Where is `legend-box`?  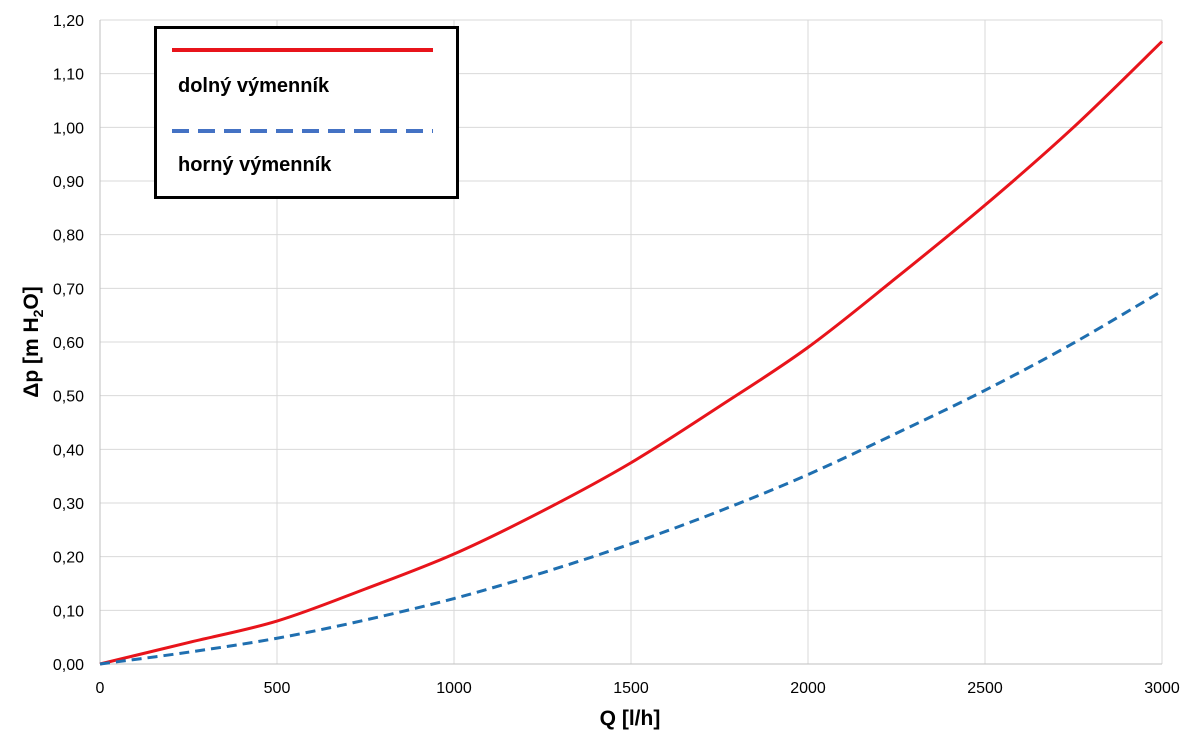 legend-box is located at coordinates (306, 112).